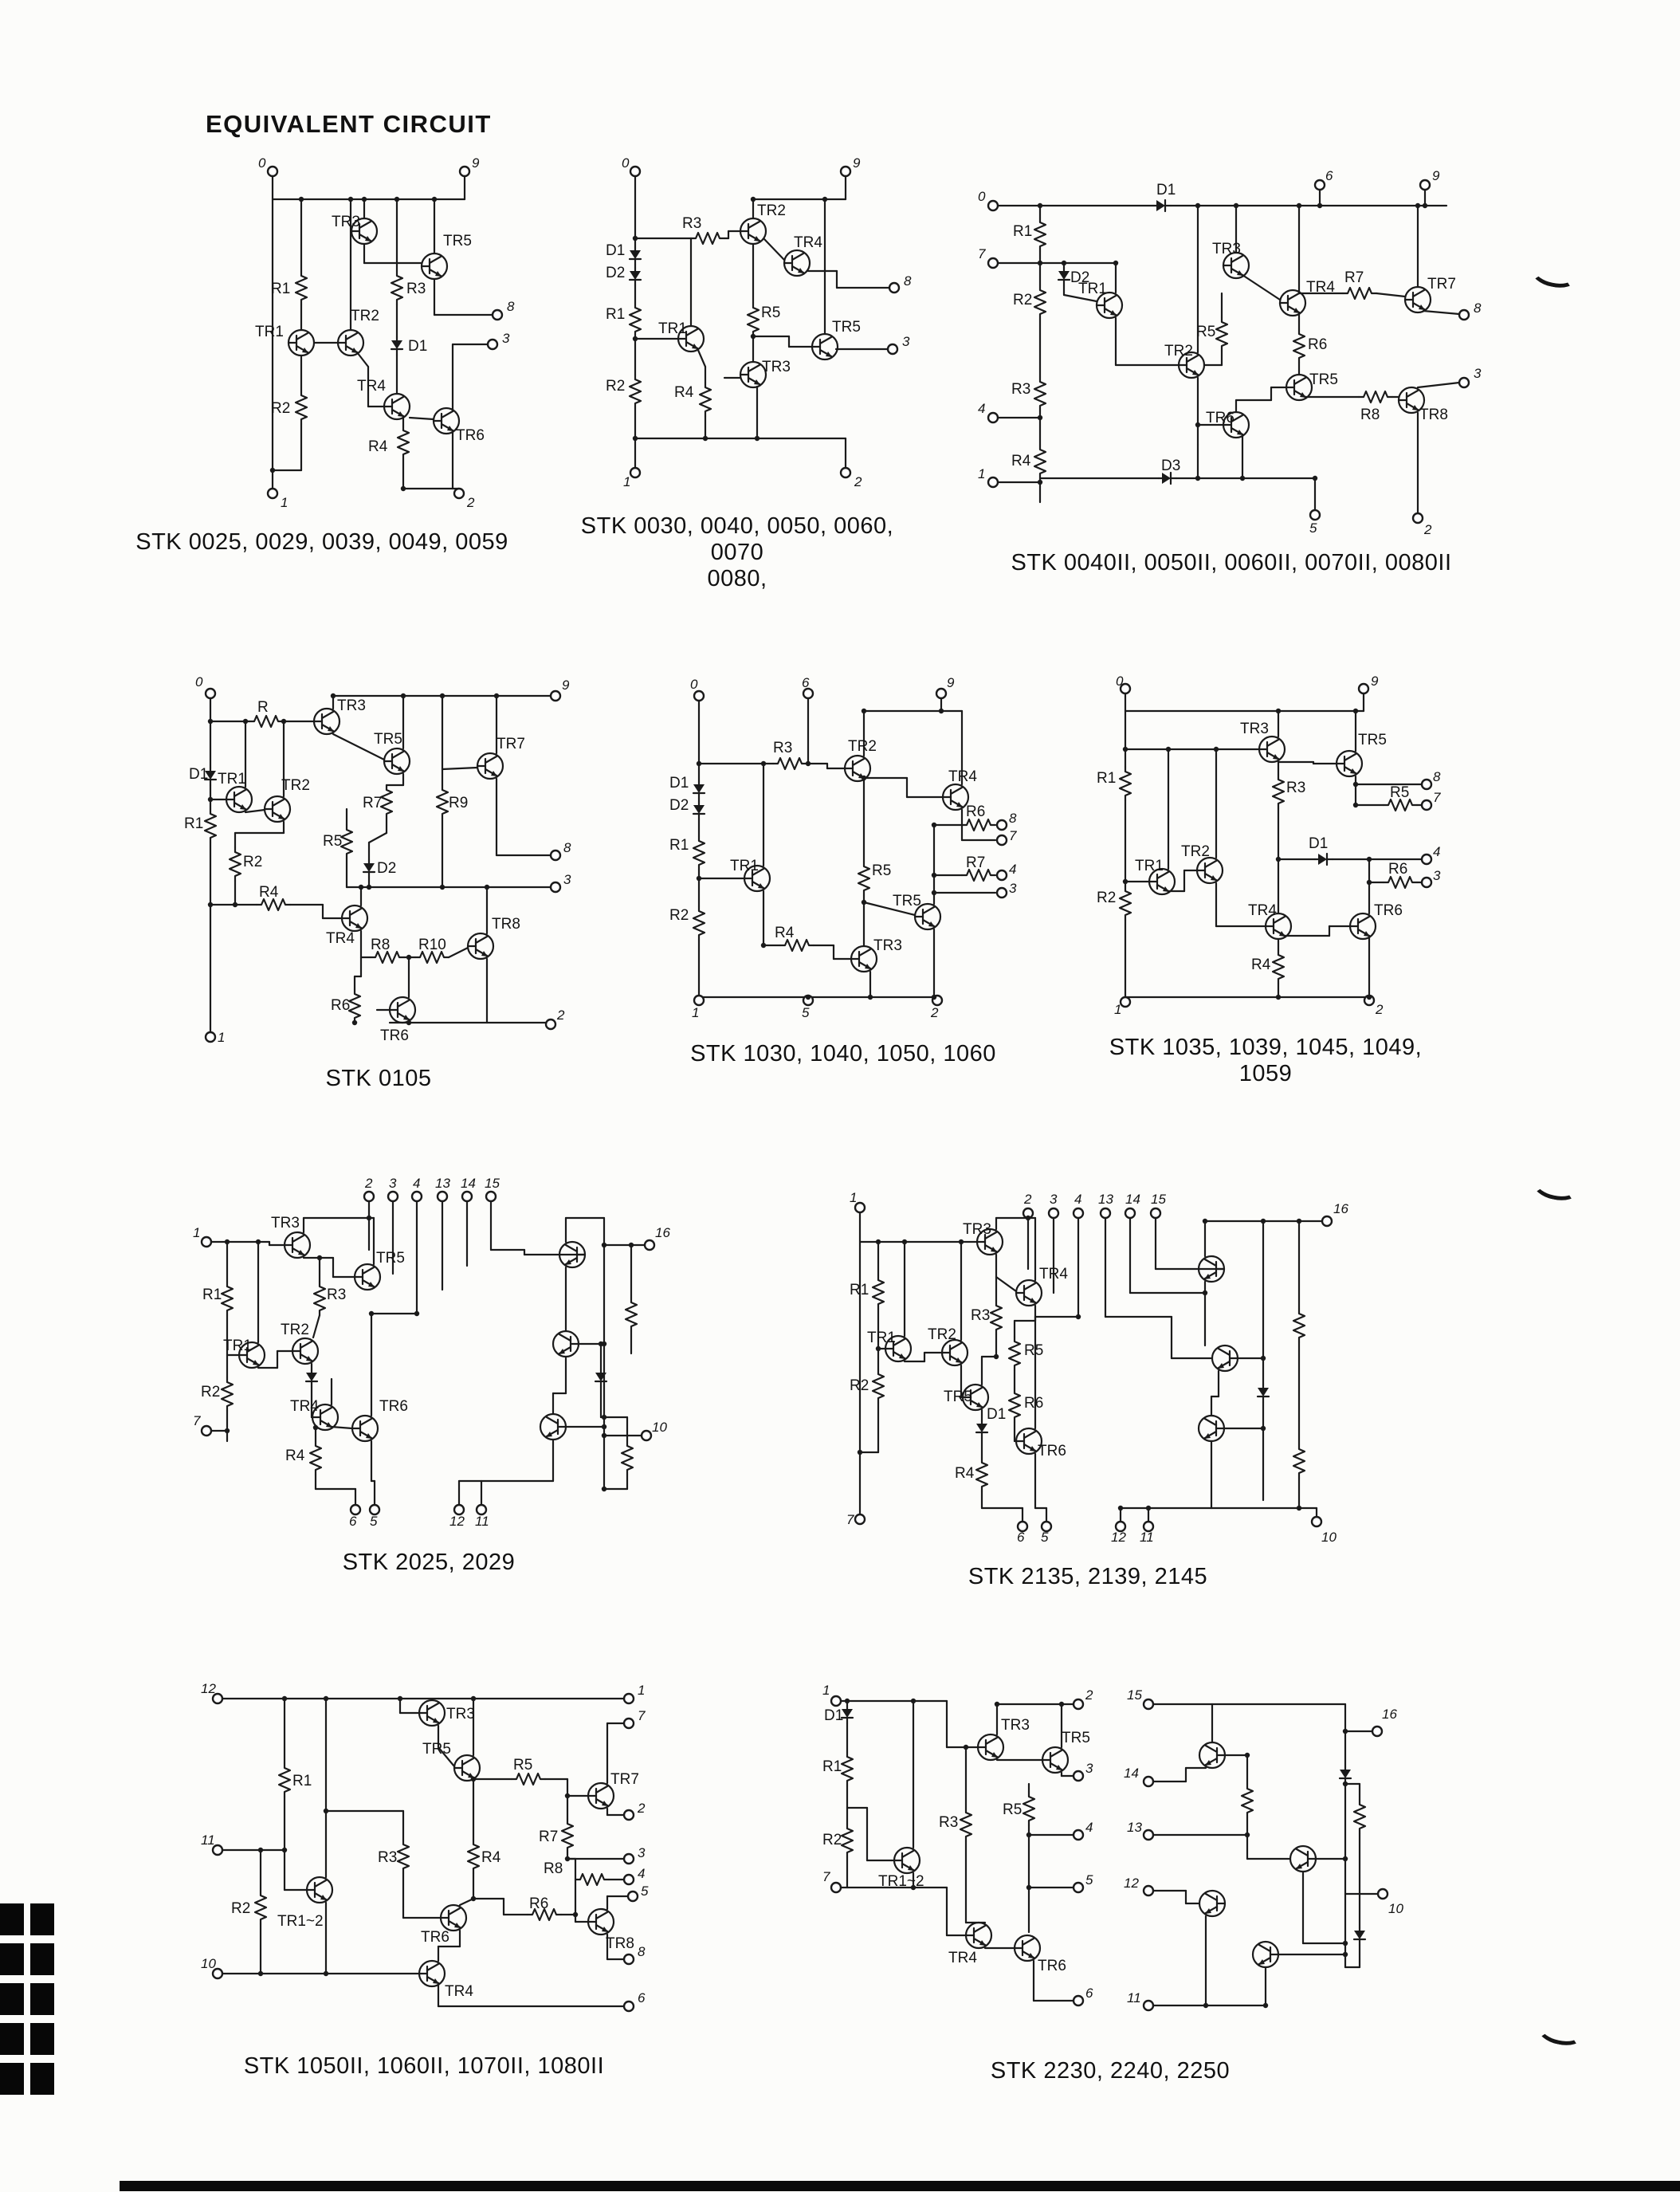 The width and height of the screenshot is (1680, 2192). What do you see at coordinates (1079, 277) in the screenshot?
I see `component-label: D2` at bounding box center [1079, 277].